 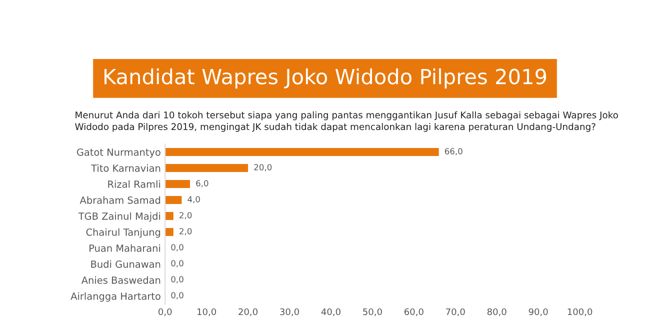 I want to click on y-tick-label: Chairul Tanjung, so click(x=123, y=233).